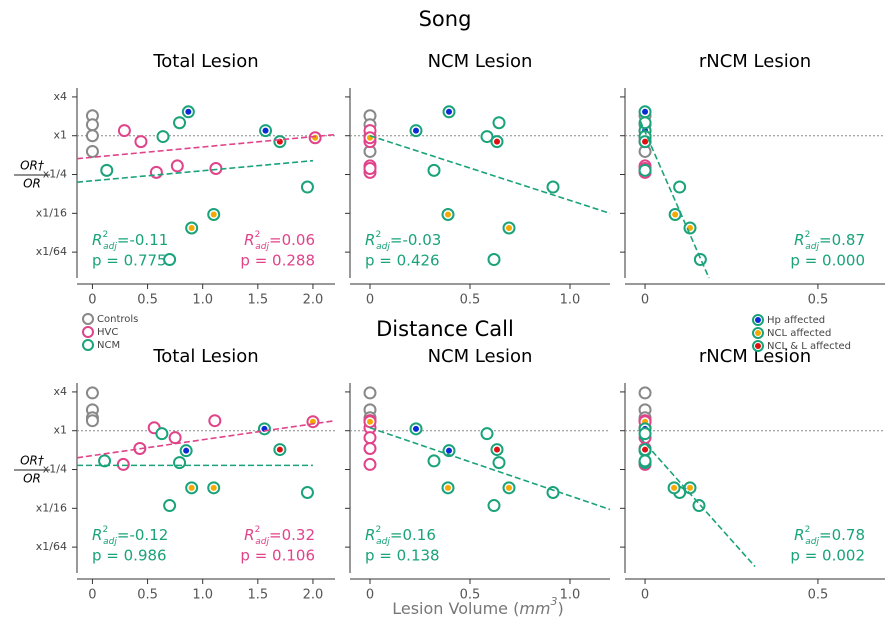 The height and width of the screenshot is (625, 891). Describe the element at coordinates (313, 300) in the screenshot. I see `x-tick-label: 2.0` at that location.